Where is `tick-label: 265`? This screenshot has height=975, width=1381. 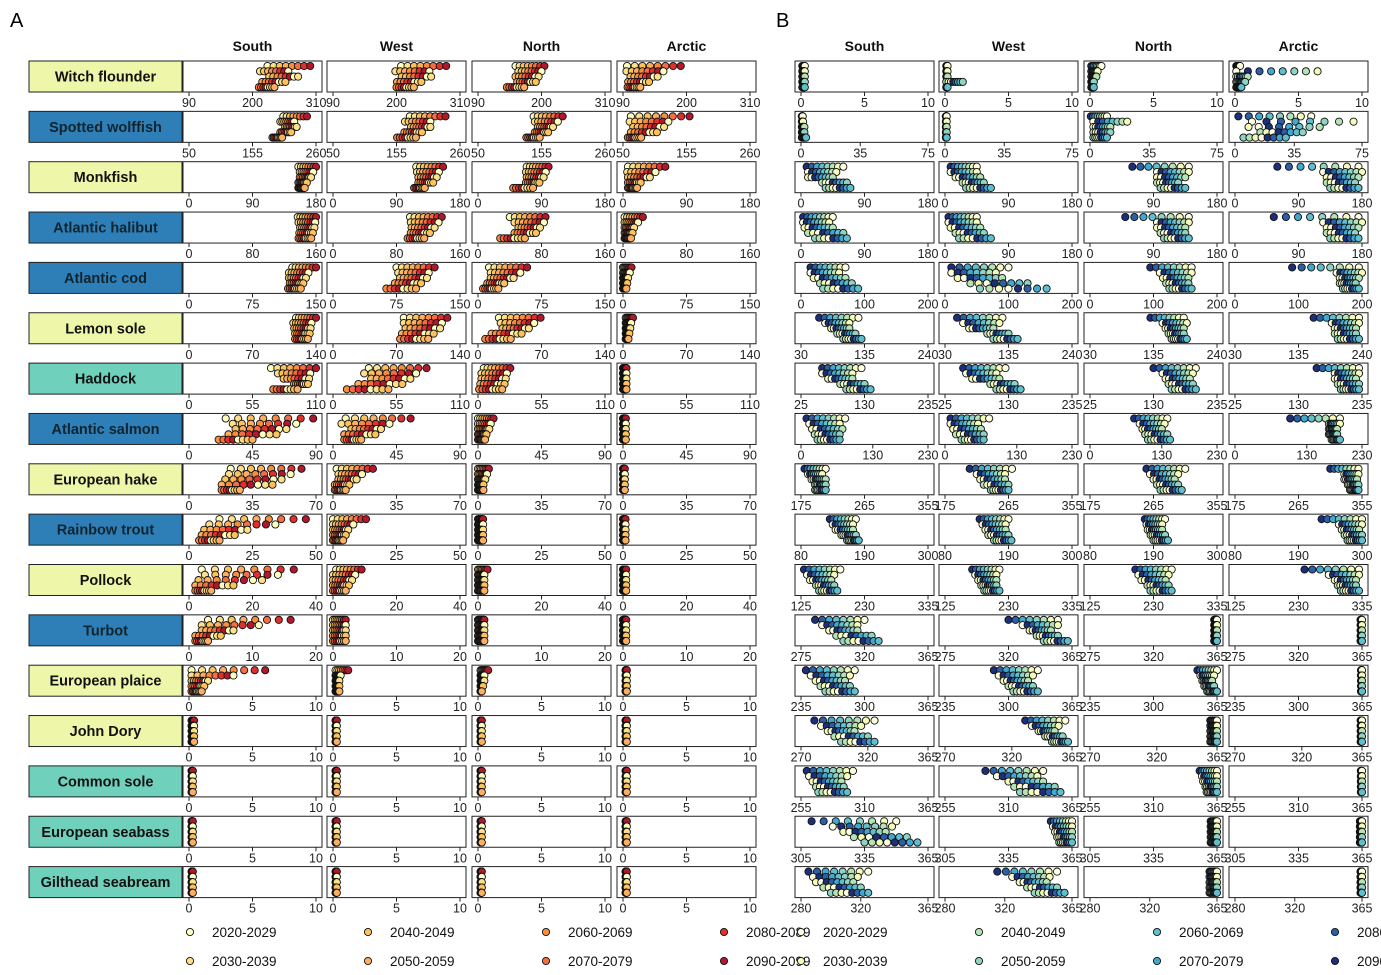 tick-label: 265 is located at coordinates (864, 506).